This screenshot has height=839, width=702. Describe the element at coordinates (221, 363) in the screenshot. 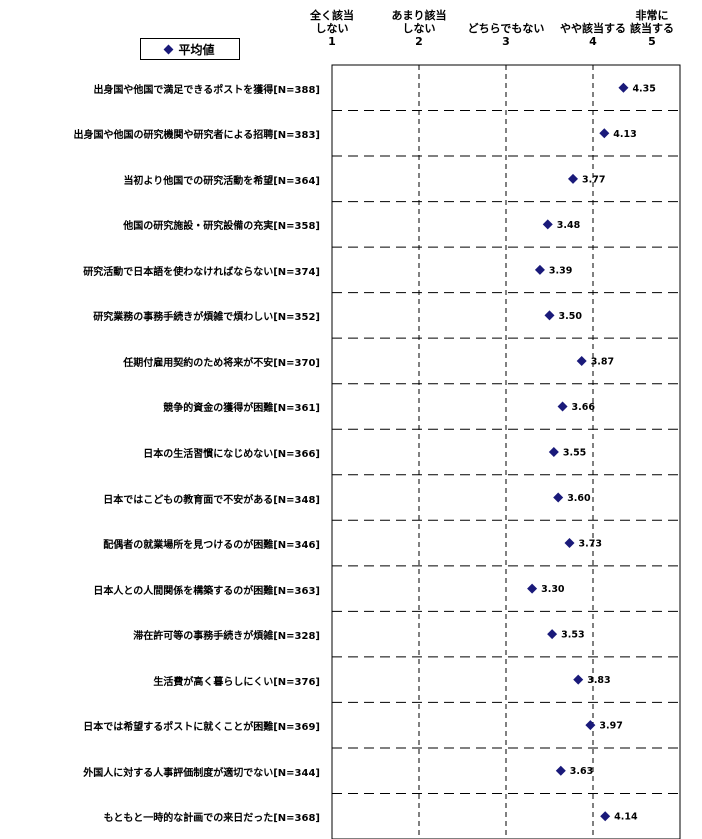

I see `category-label: 任期付雇用契約のため将来が不安[N=370]` at that location.